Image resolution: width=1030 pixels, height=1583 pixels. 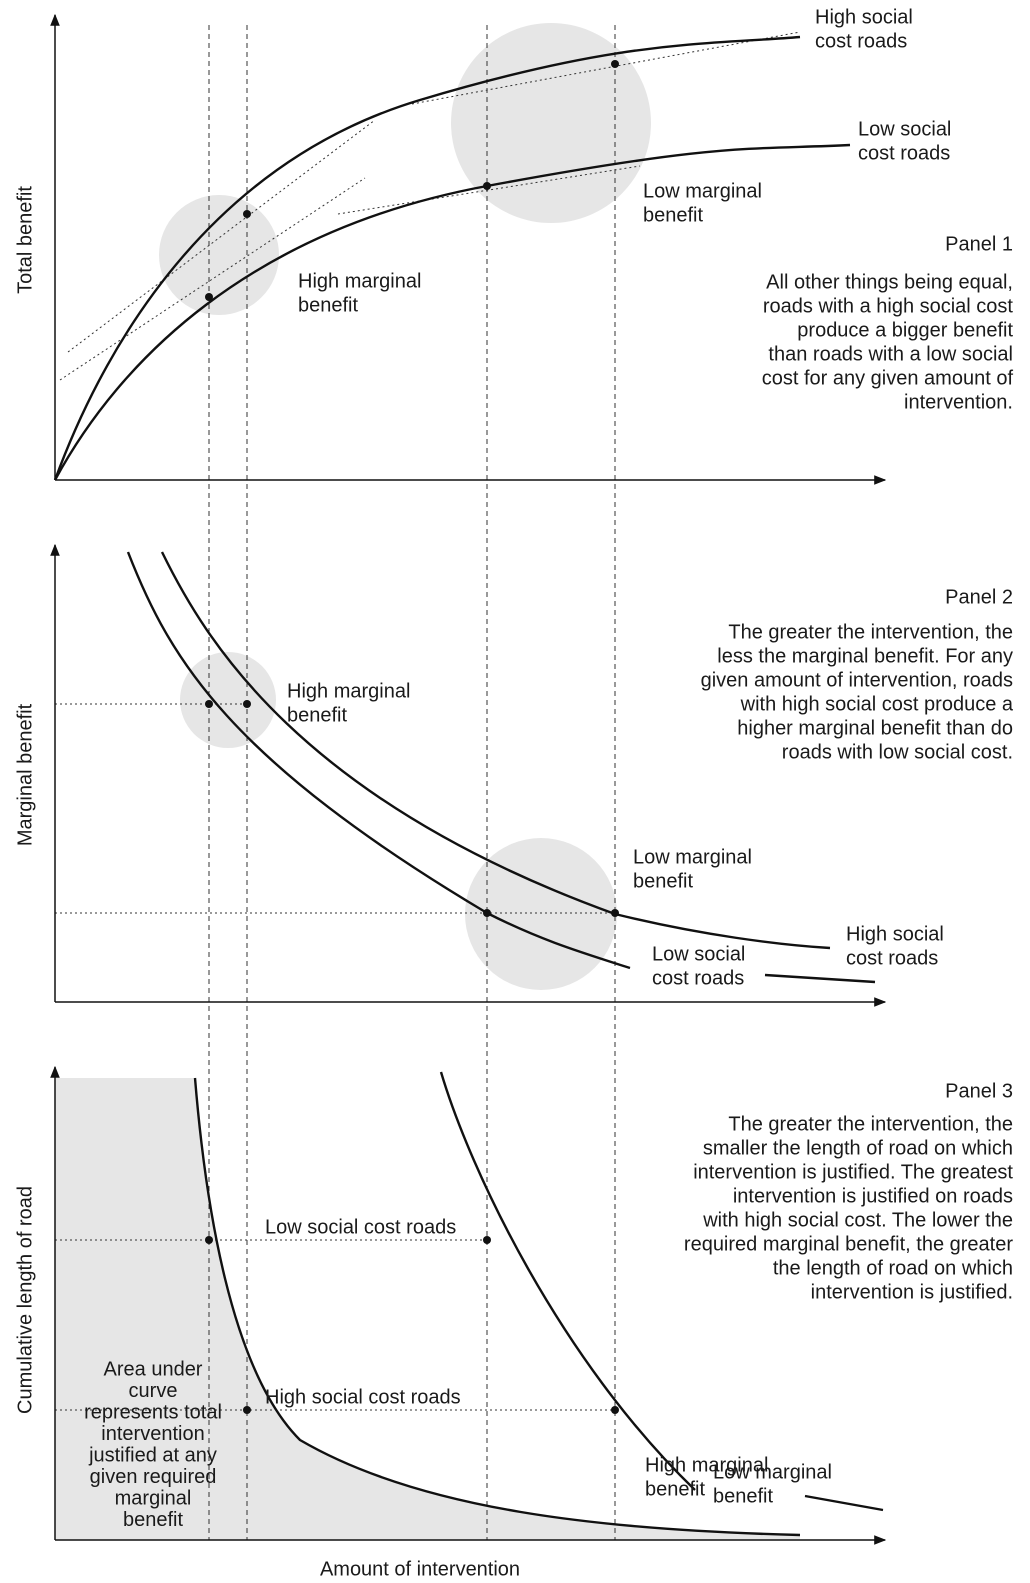 I want to click on panel-description: smaller the length of road on which, so click(x=858, y=1148).